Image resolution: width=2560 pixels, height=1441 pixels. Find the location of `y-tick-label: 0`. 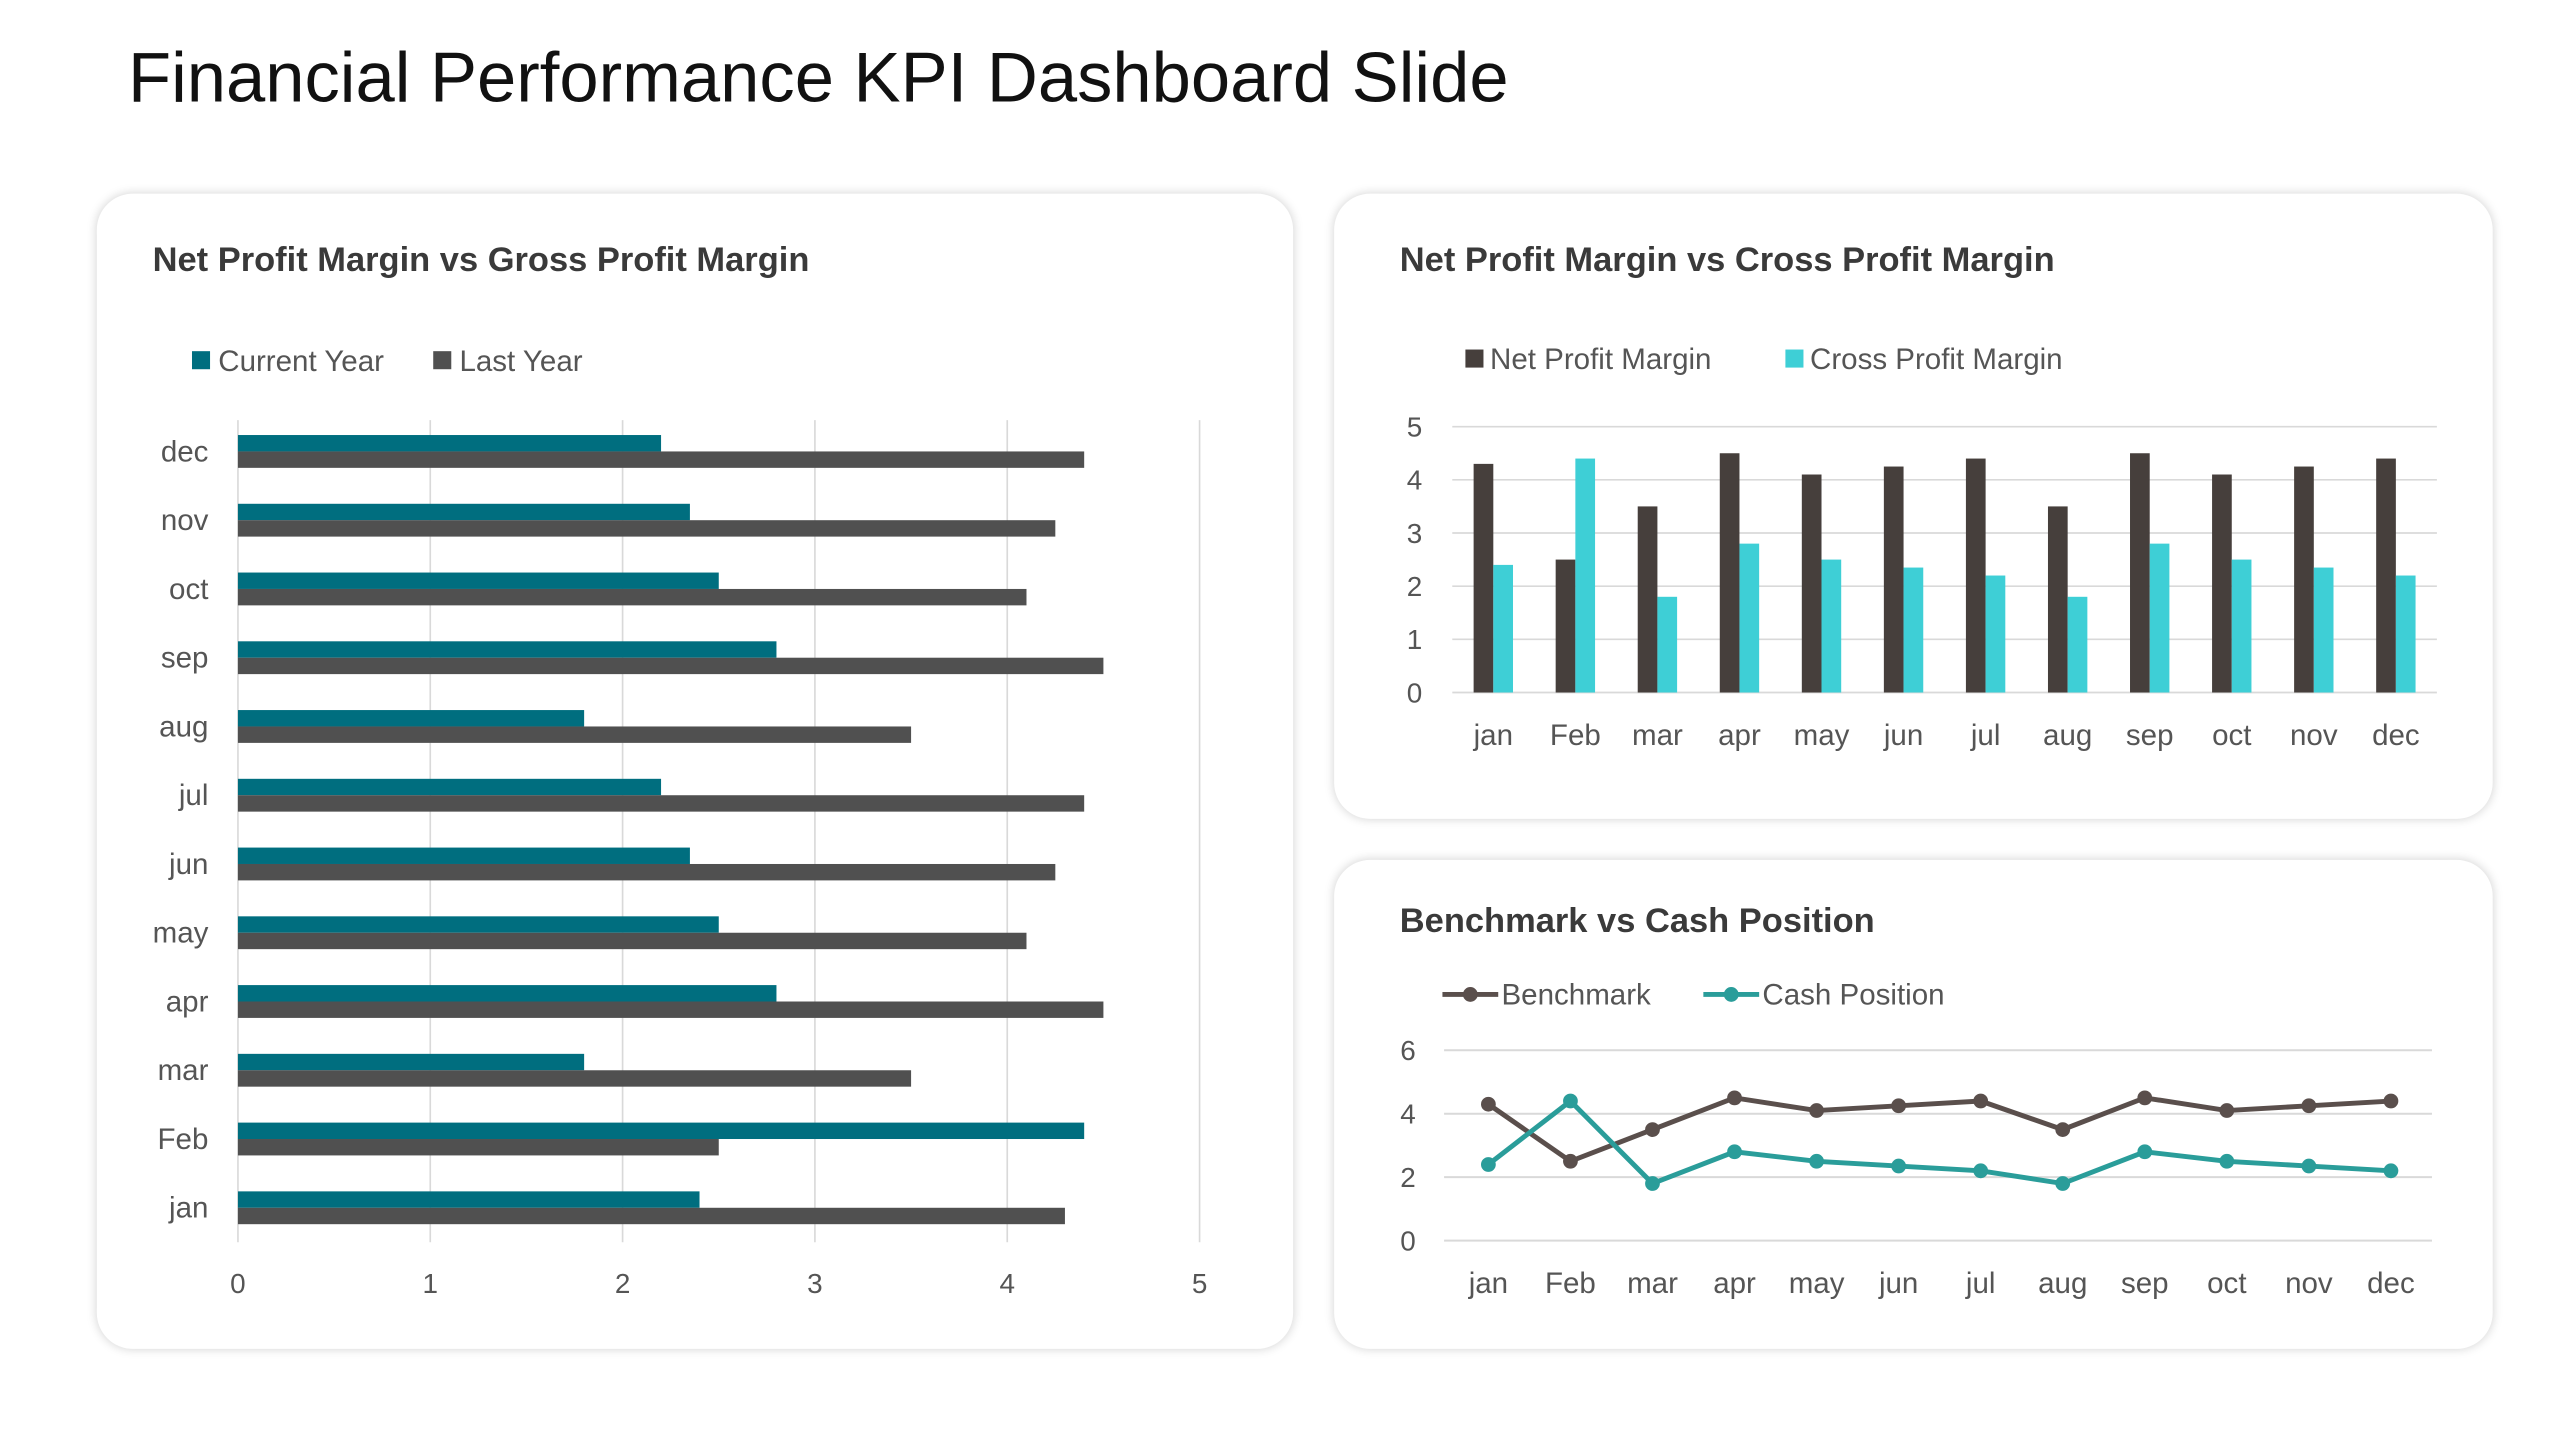

y-tick-label: 0 is located at coordinates (1415, 692).